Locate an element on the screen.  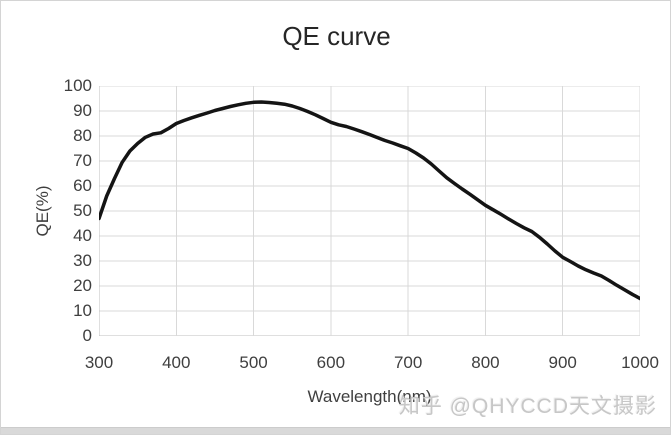
x-axis-title: Wavelength(nm) is located at coordinates (369, 396).